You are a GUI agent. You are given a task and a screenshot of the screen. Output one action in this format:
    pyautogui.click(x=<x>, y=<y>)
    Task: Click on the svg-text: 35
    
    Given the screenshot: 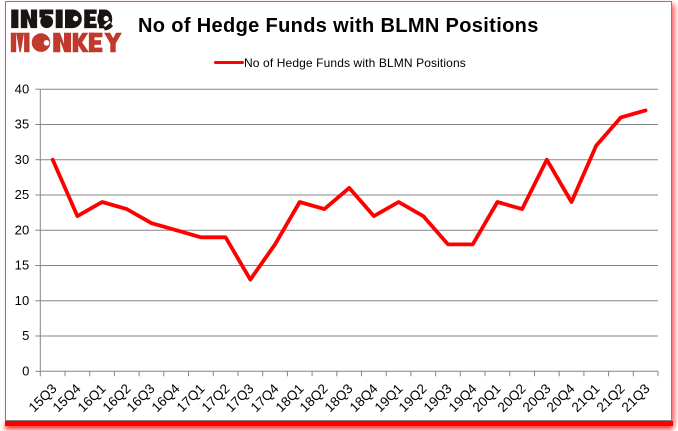 What is the action you would take?
    pyautogui.click(x=22, y=124)
    